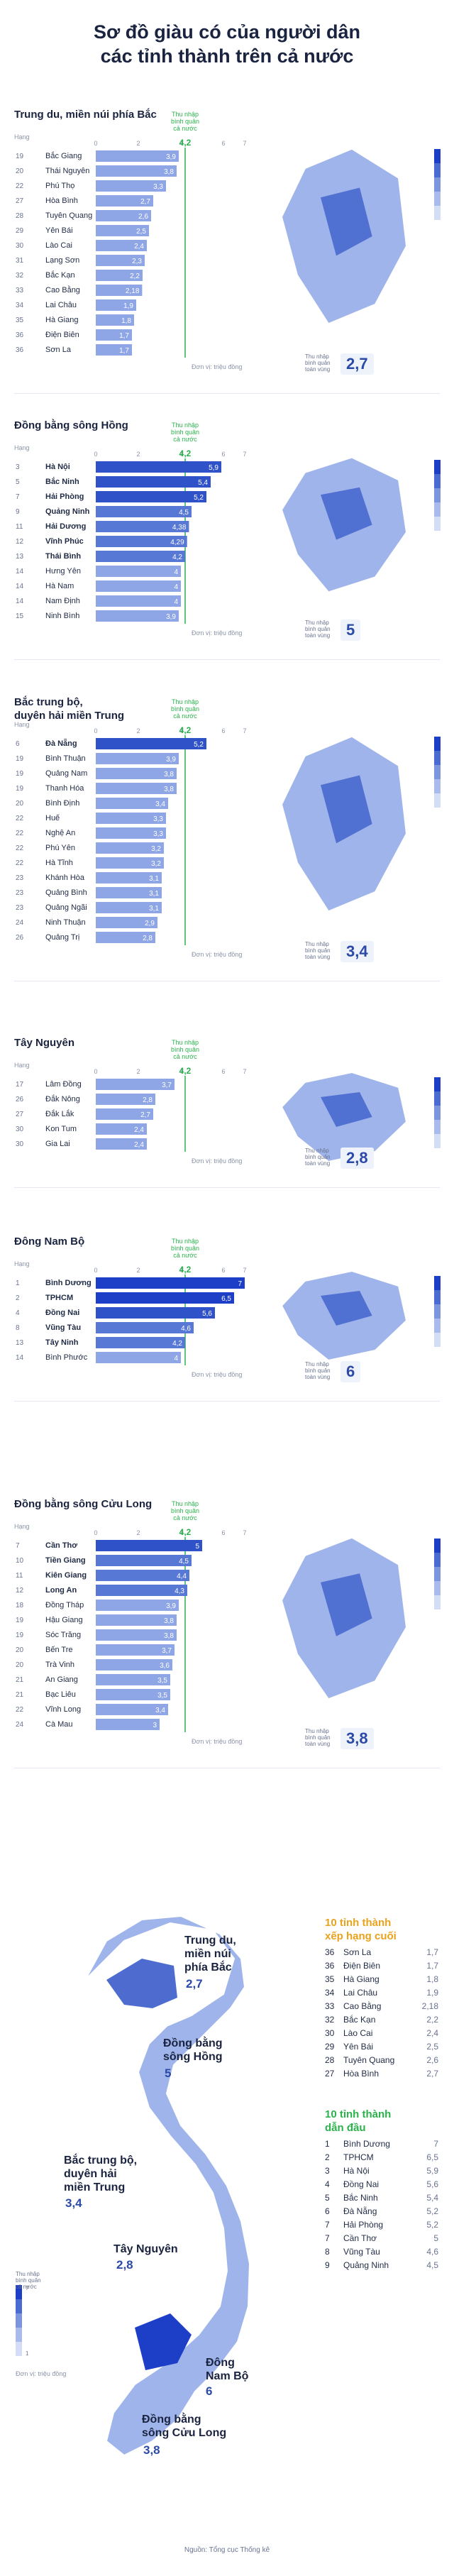  Describe the element at coordinates (432, 2225) in the screenshot. I see `ranking-value: 5,2` at that location.